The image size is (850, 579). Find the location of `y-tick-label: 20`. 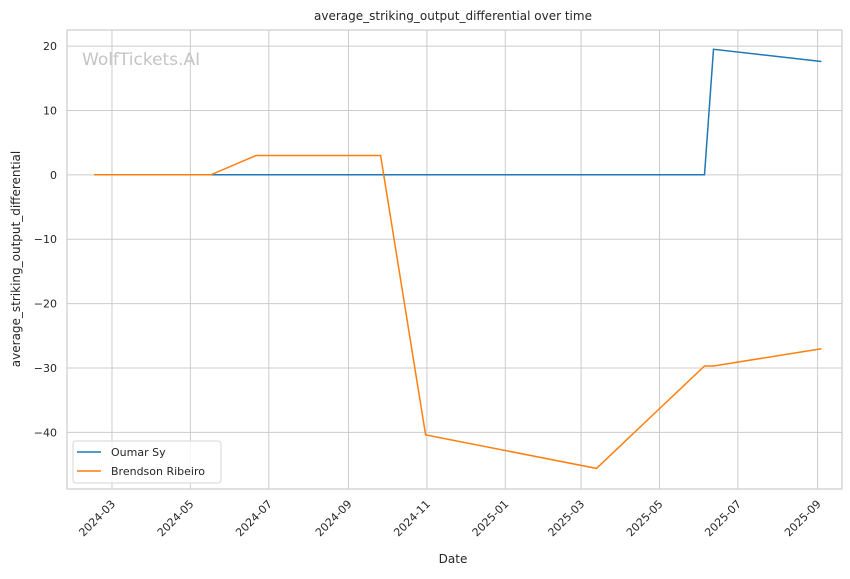

y-tick-label: 20 is located at coordinates (50, 46).